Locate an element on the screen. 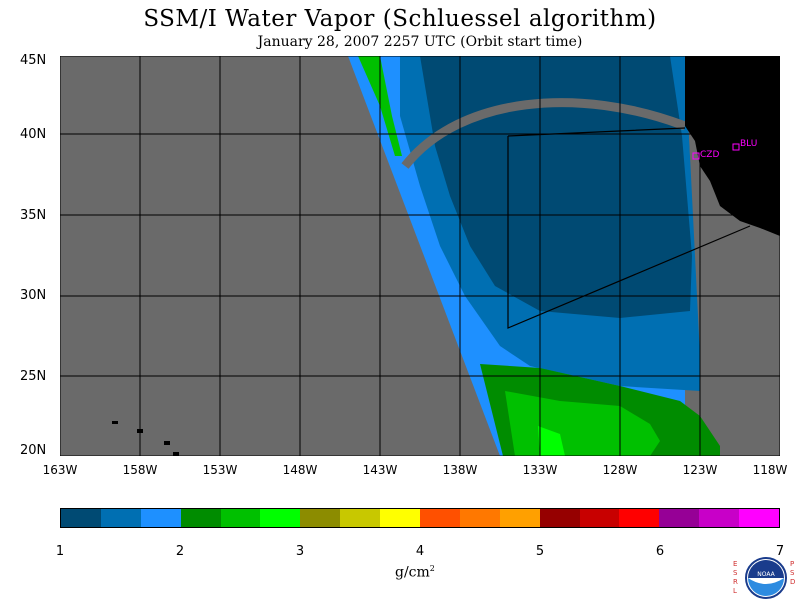 The width and height of the screenshot is (800, 600). lat-label-40n: 40N is located at coordinates (33, 134).